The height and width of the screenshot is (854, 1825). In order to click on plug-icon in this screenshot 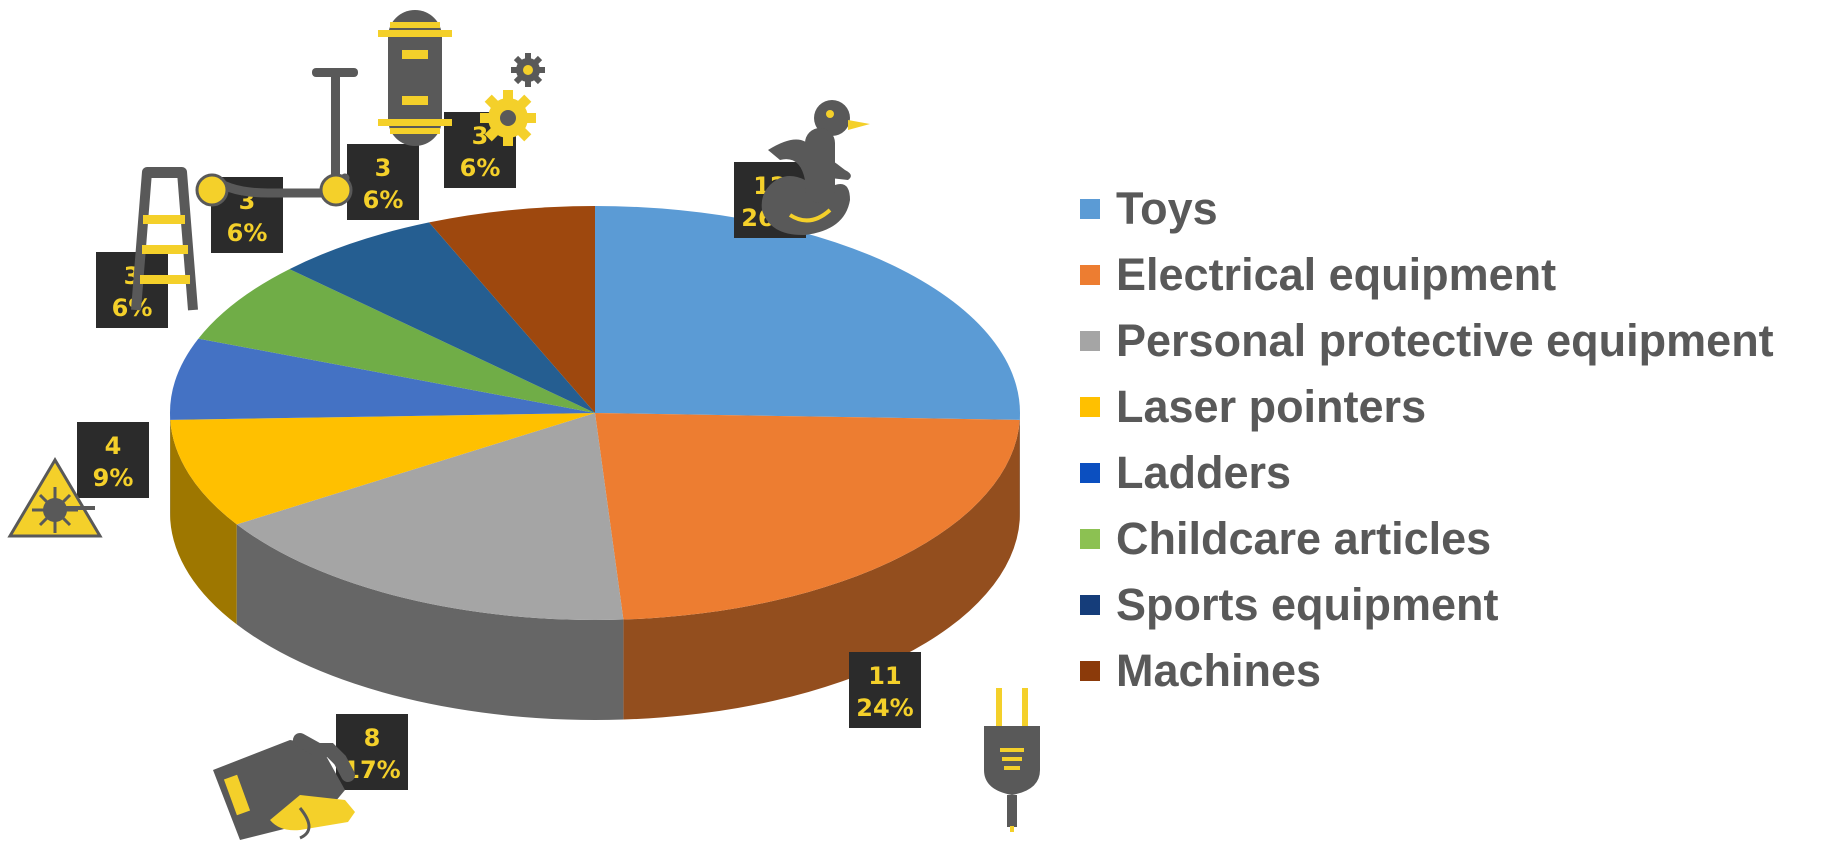, I will do `click(1012, 760)`.